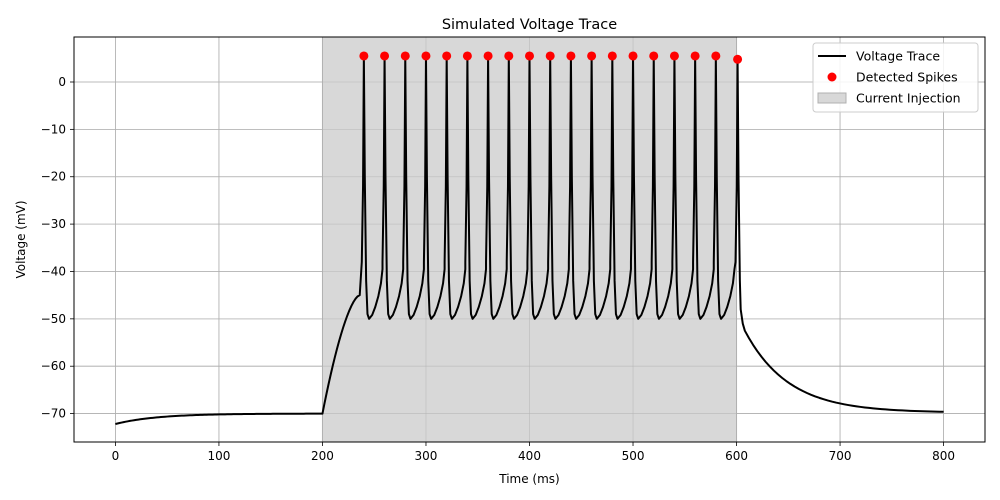 The height and width of the screenshot is (500, 1000). What do you see at coordinates (57, 248) in the screenshot?
I see `y-axis-ticks: 0 −10 −20 −30 −40 −50 −60 −70` at bounding box center [57, 248].